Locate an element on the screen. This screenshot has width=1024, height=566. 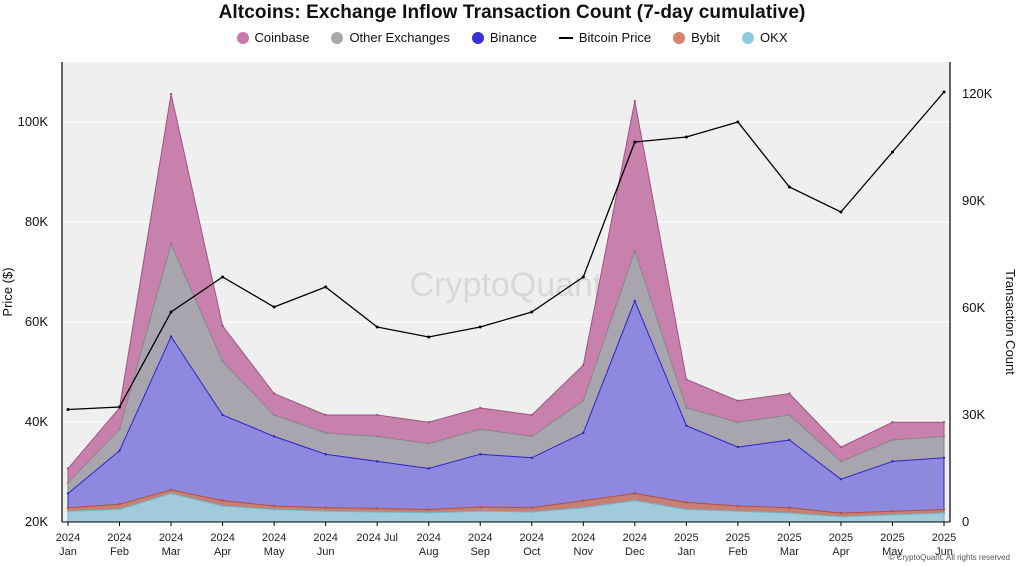
legend-item-bybit: Bybit is located at coordinates (696, 37).